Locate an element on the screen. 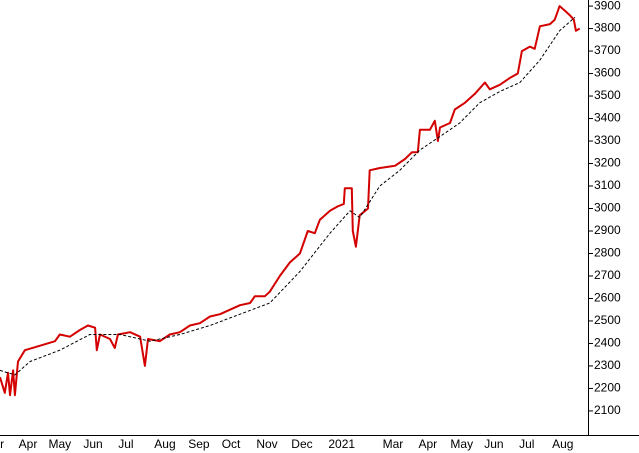 This screenshot has width=639, height=453. y-tick-label: 3100 is located at coordinates (607, 185).